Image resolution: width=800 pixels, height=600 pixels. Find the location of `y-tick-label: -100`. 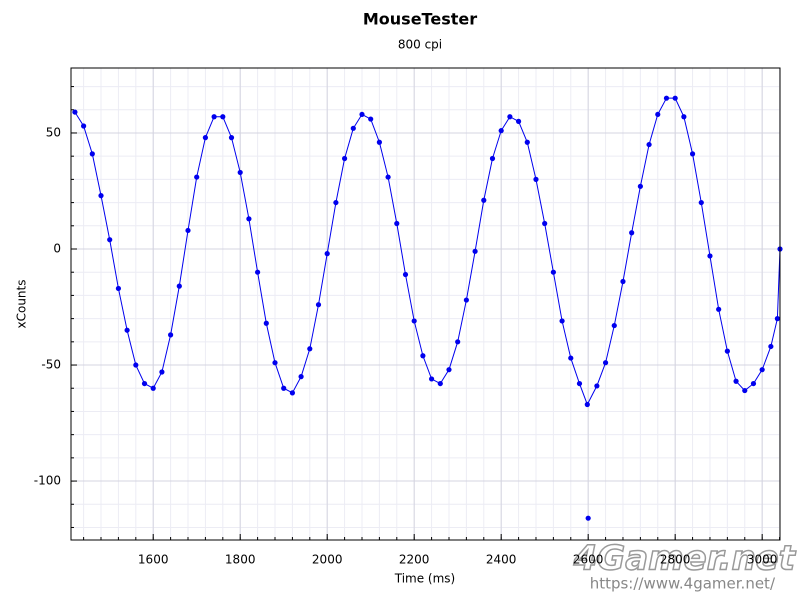

y-tick-label: -100 is located at coordinates (47, 481).